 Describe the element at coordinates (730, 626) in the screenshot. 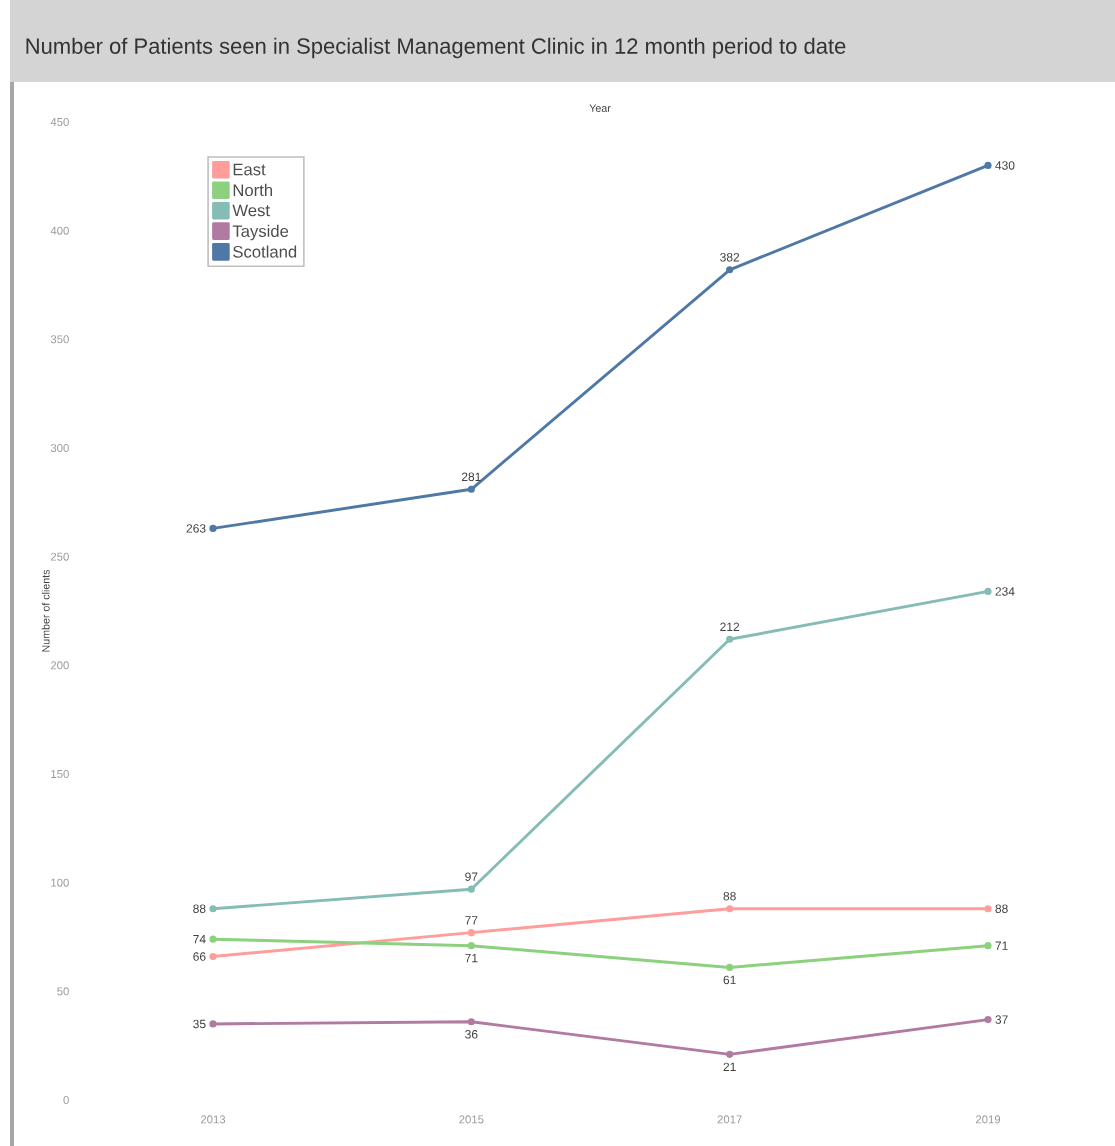

I see `data-label: 212` at that location.